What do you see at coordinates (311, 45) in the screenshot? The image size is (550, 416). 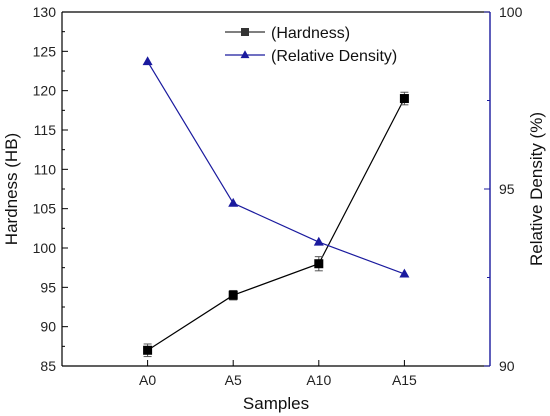 I see `legend: (Hardness) (Relative Density)` at bounding box center [311, 45].